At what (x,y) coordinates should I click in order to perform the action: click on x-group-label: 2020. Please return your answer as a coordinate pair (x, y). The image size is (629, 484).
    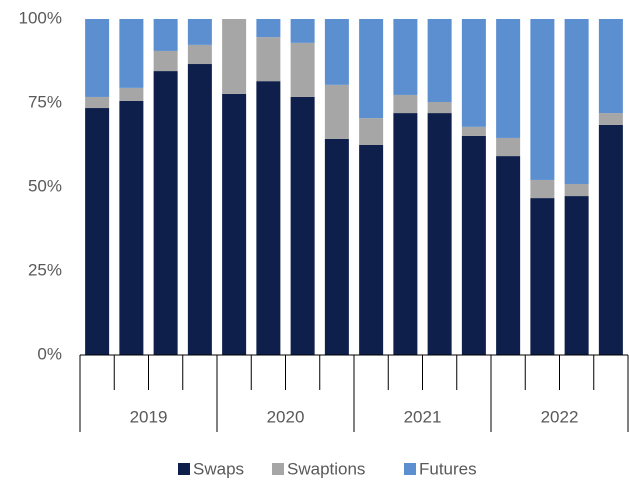
    Looking at the image, I should click on (286, 416).